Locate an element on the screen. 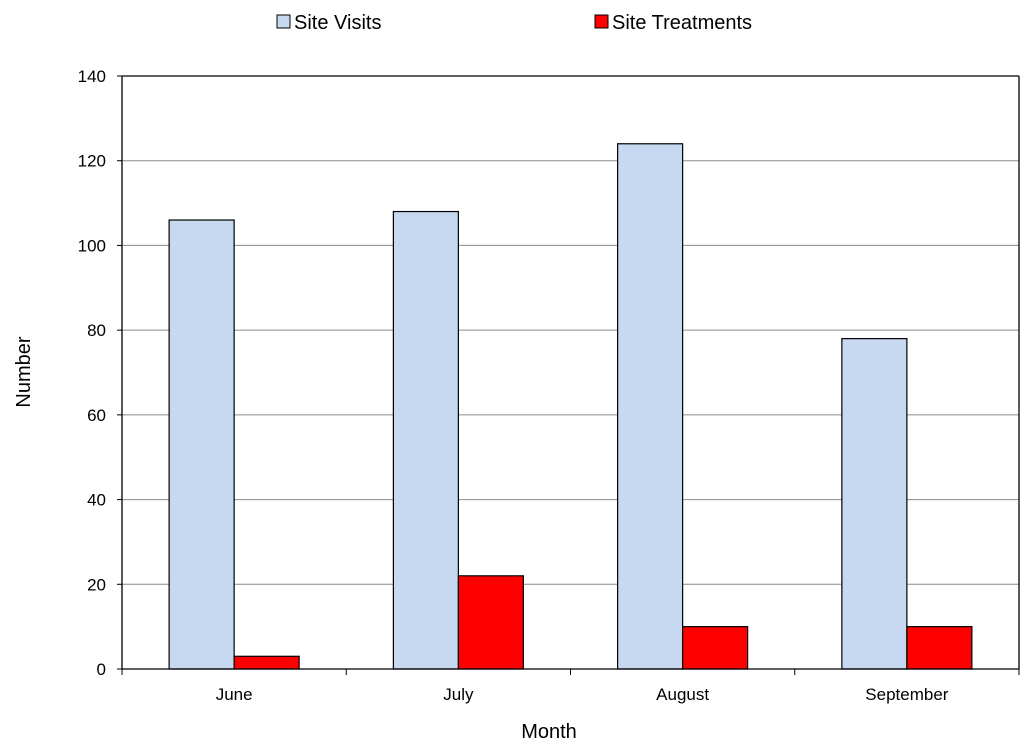  x-tick-label: September is located at coordinates (906, 694).